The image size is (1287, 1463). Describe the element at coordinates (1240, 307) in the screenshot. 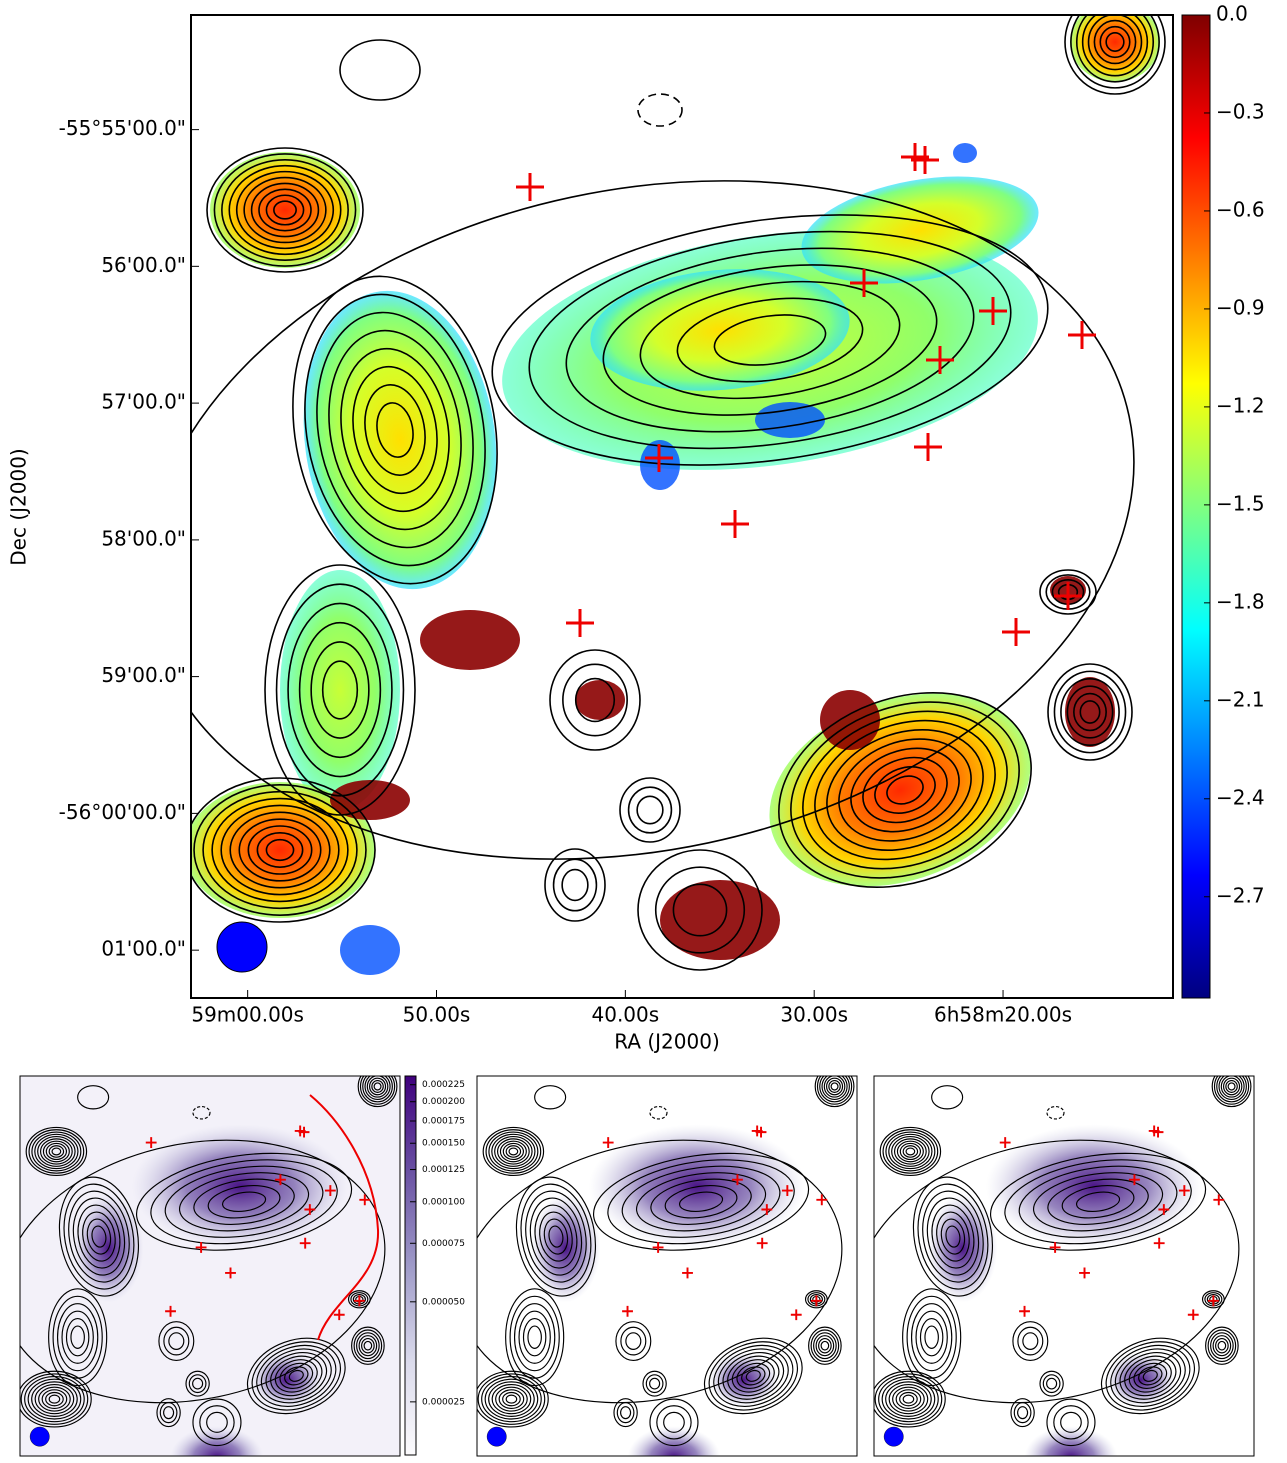

I see `colorbar-tick-label: −0.9` at that location.